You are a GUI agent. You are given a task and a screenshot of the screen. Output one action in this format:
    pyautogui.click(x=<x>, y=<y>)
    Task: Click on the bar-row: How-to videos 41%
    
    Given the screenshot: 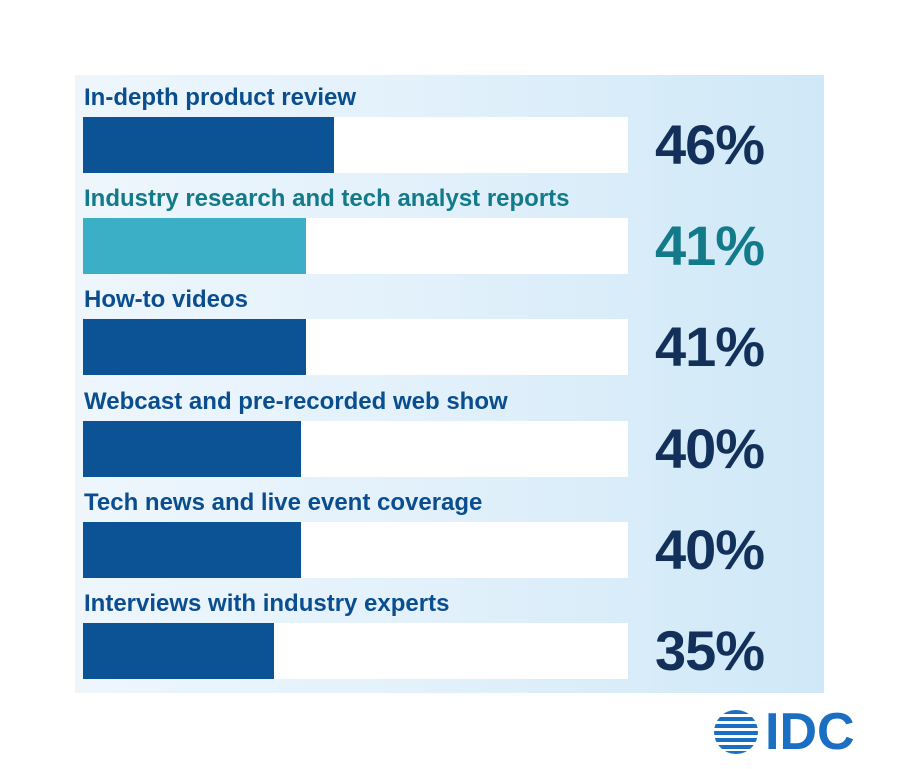 What is the action you would take?
    pyautogui.click(x=449, y=327)
    